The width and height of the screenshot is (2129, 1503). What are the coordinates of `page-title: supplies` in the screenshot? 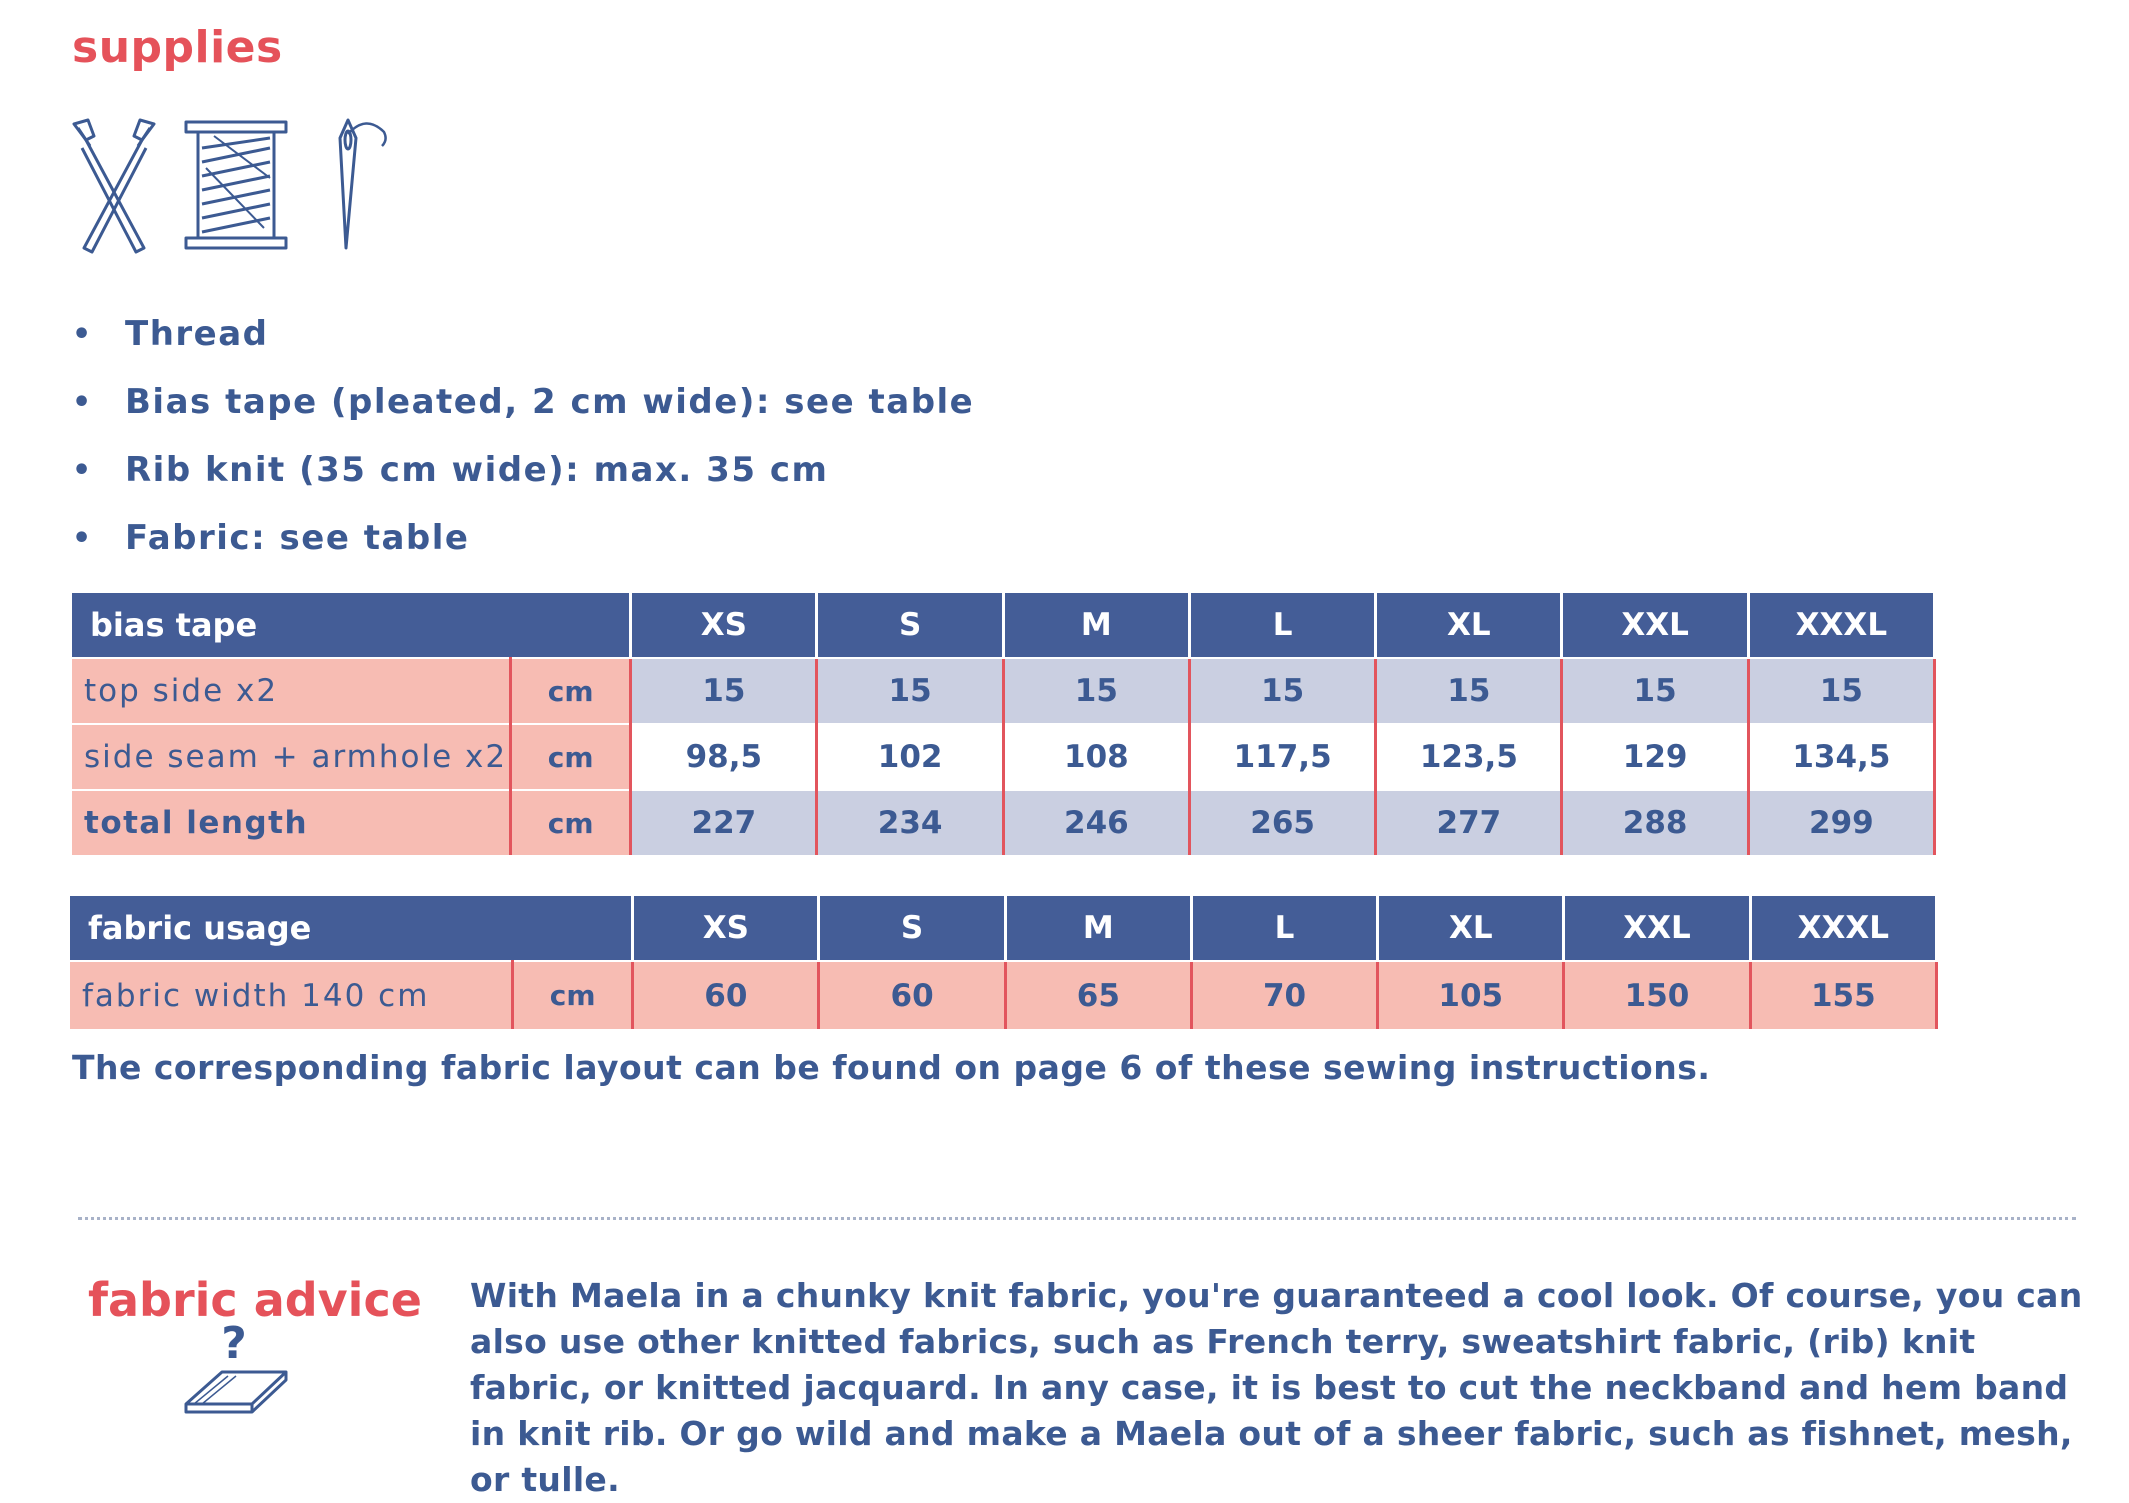 It's located at (177, 47).